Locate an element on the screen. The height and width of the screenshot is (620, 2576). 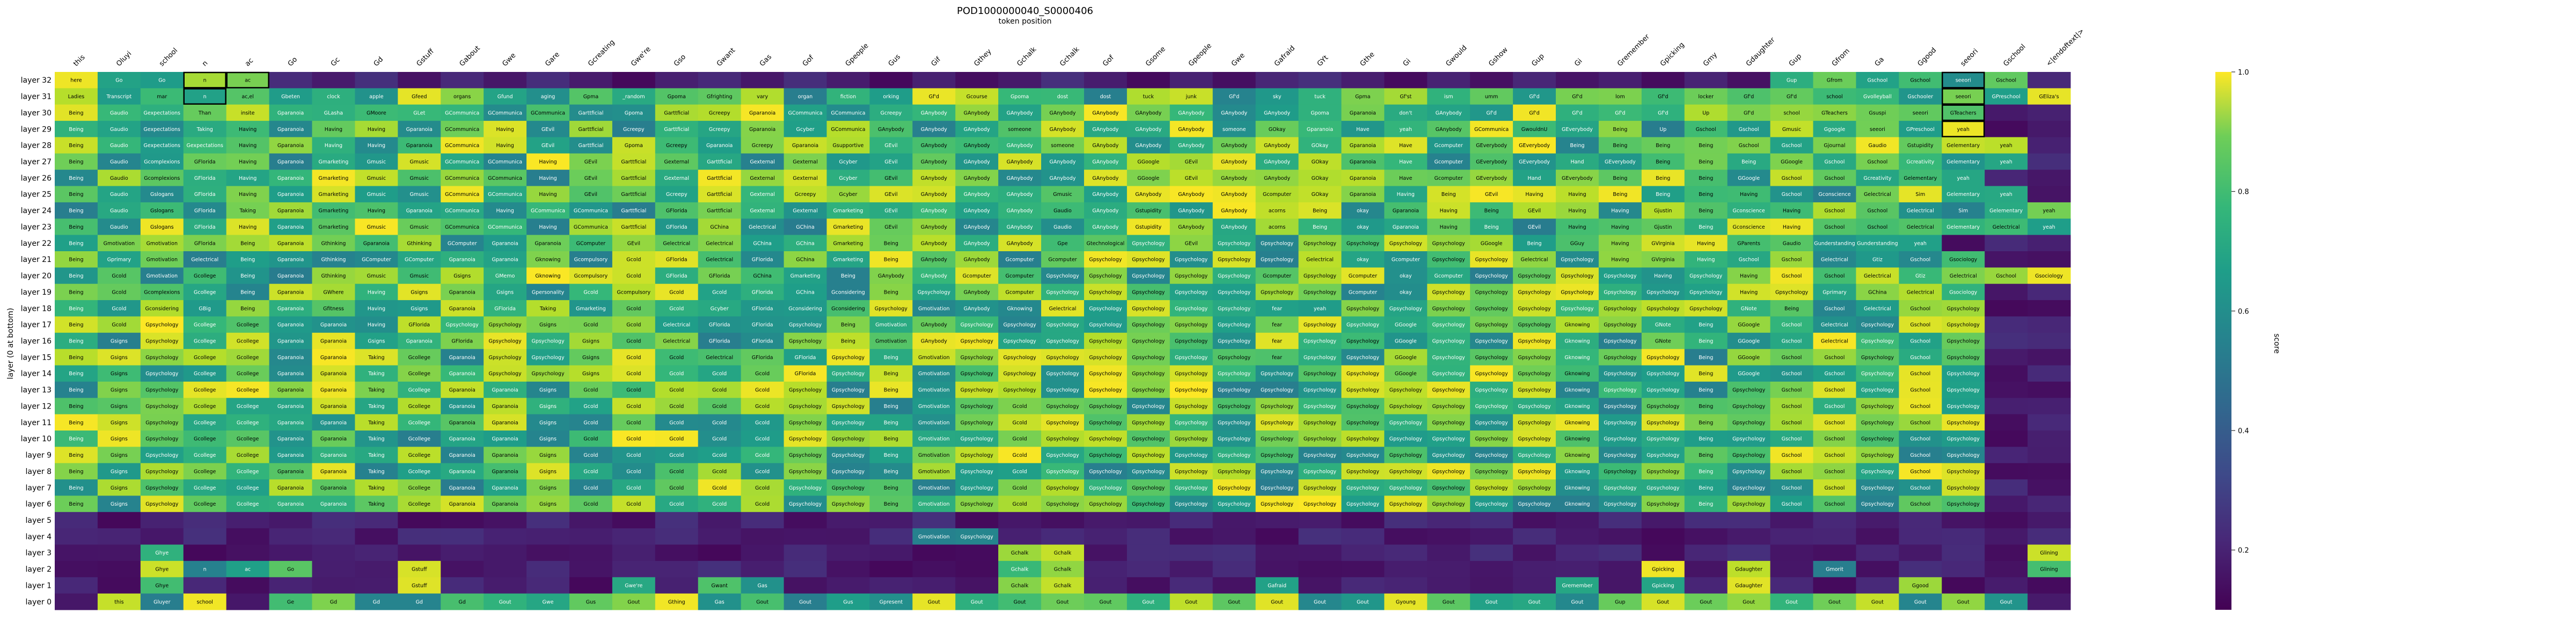
x-tick-label: Gremember is located at coordinates (1633, 51).